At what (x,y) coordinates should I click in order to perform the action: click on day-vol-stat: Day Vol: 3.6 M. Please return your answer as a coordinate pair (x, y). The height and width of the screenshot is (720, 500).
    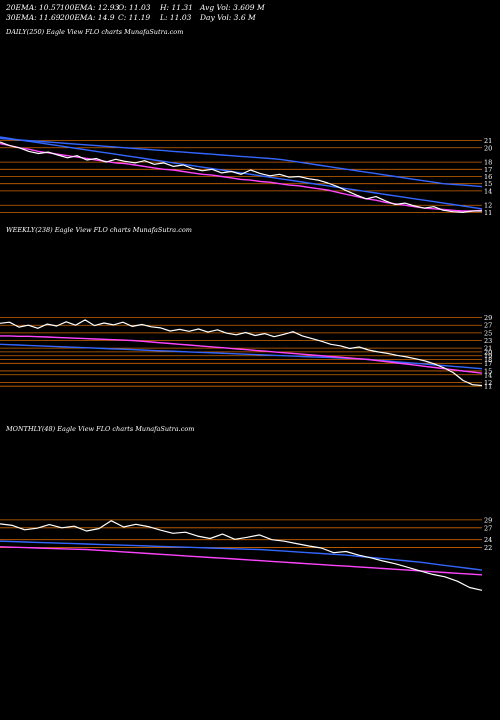
    Looking at the image, I should click on (228, 17).